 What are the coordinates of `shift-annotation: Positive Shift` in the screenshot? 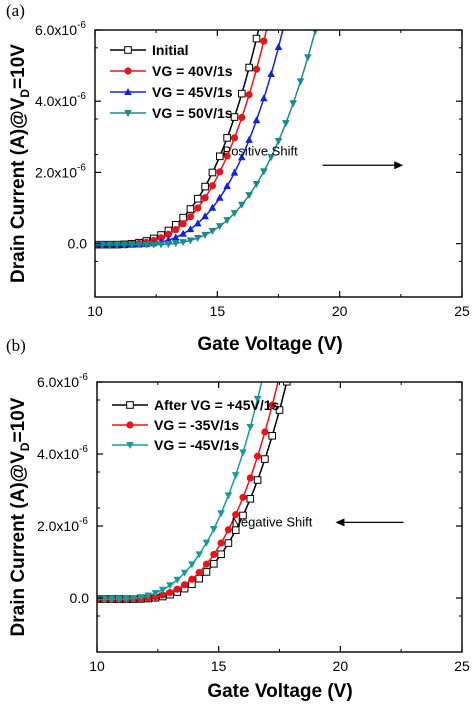 It's located at (313, 156).